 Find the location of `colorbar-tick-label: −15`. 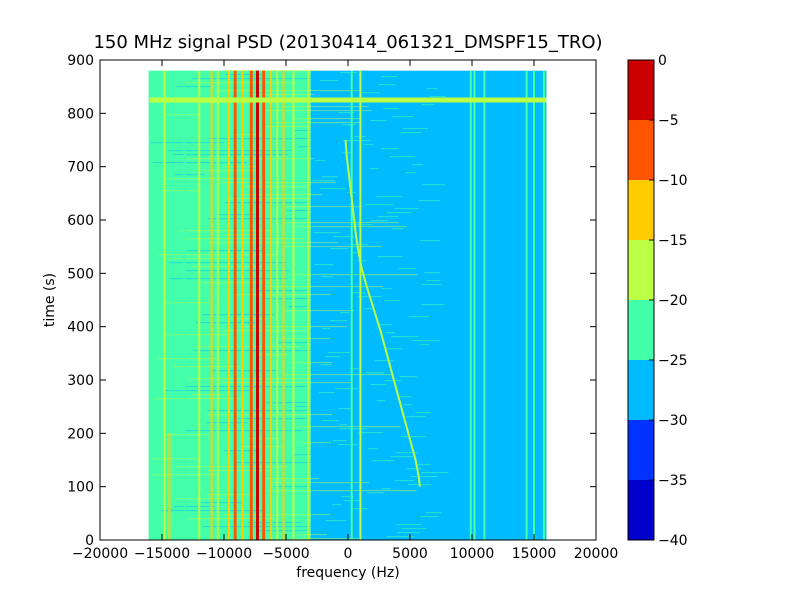

colorbar-tick-label: −15 is located at coordinates (673, 241).